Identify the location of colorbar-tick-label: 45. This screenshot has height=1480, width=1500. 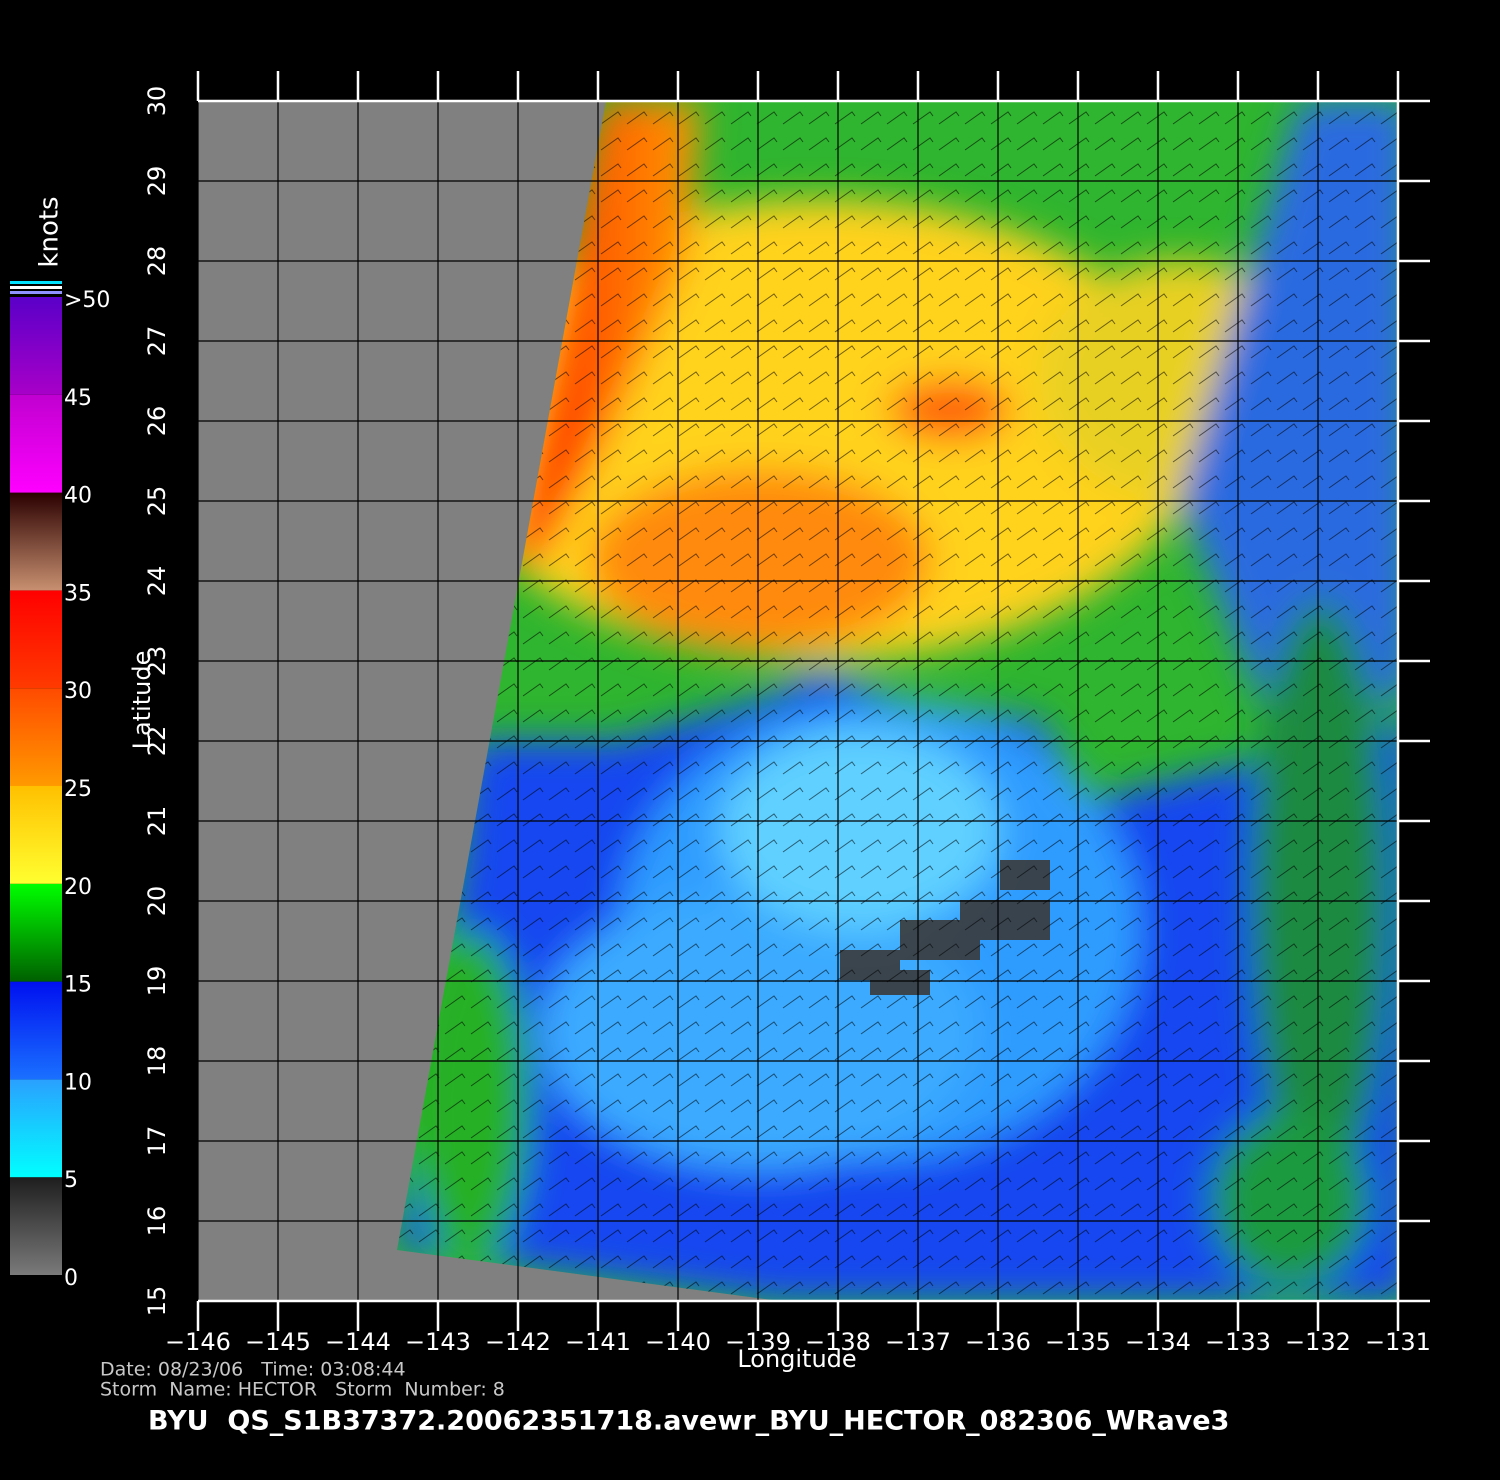
(78, 398).